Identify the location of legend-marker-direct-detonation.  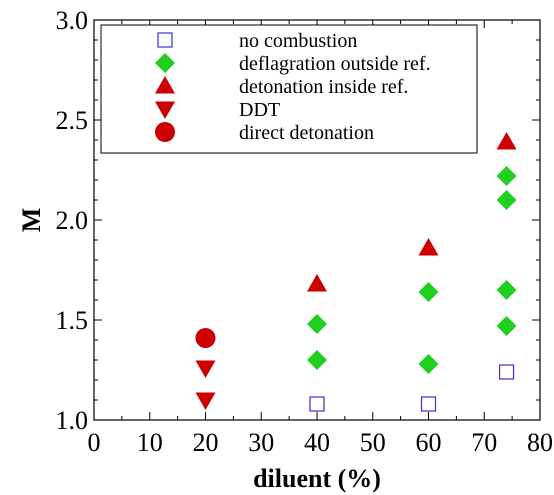
(165, 132).